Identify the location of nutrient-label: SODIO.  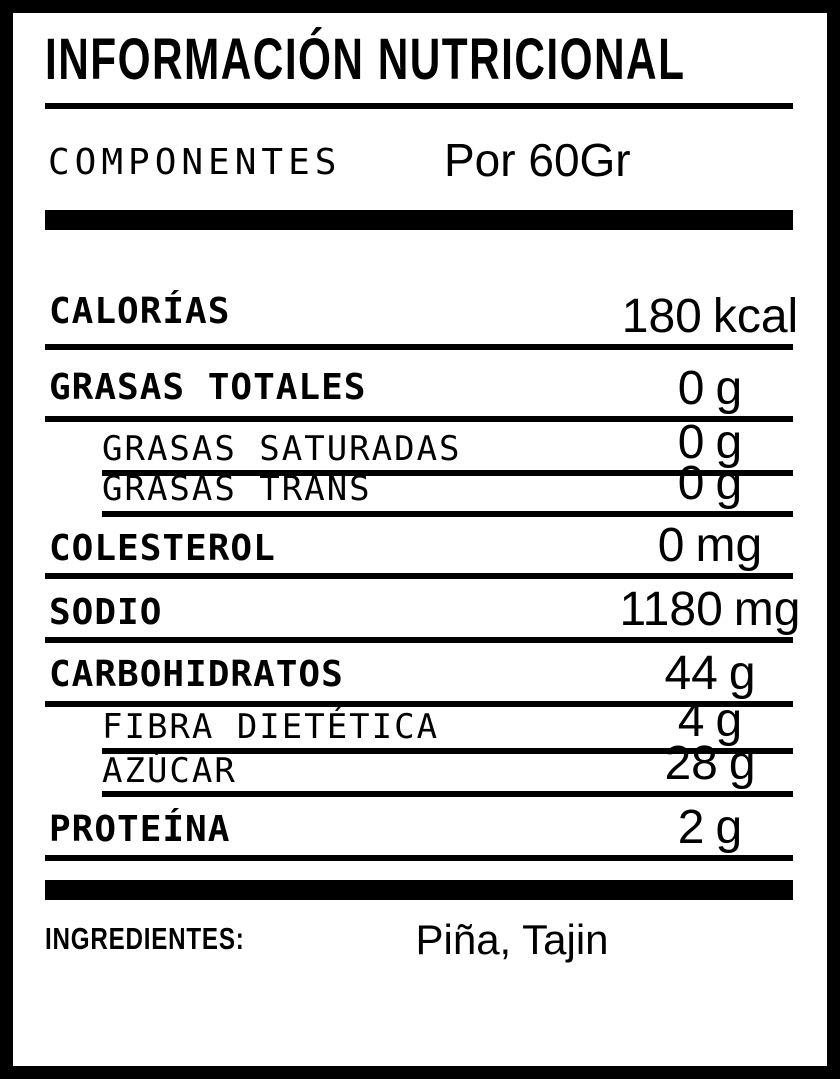
(106, 612).